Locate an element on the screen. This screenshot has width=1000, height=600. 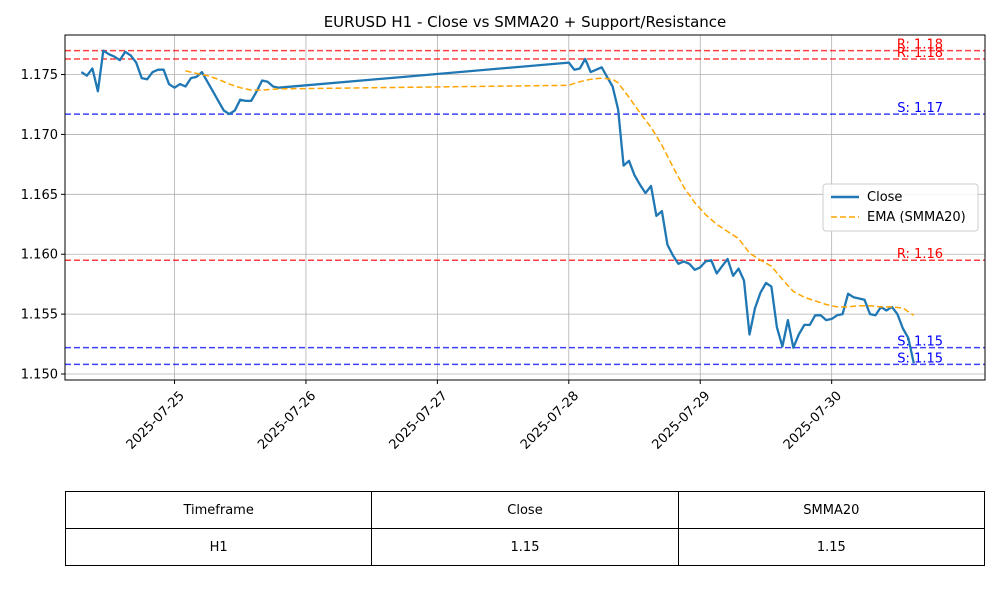
y-tick-label: 1.170 is located at coordinates (39, 135).